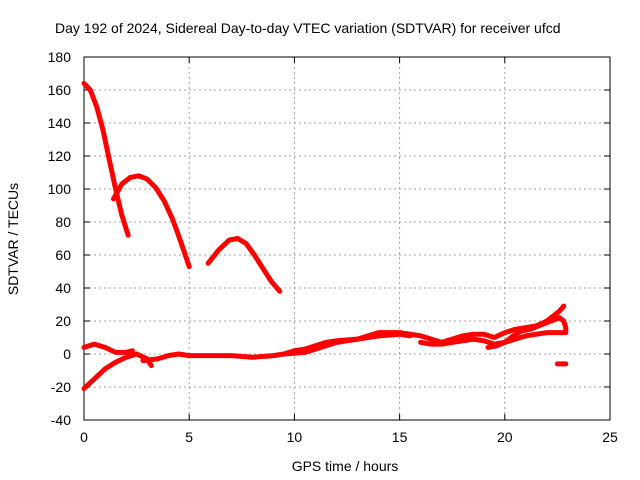  I want to click on x-tick-label: 20, so click(505, 437).